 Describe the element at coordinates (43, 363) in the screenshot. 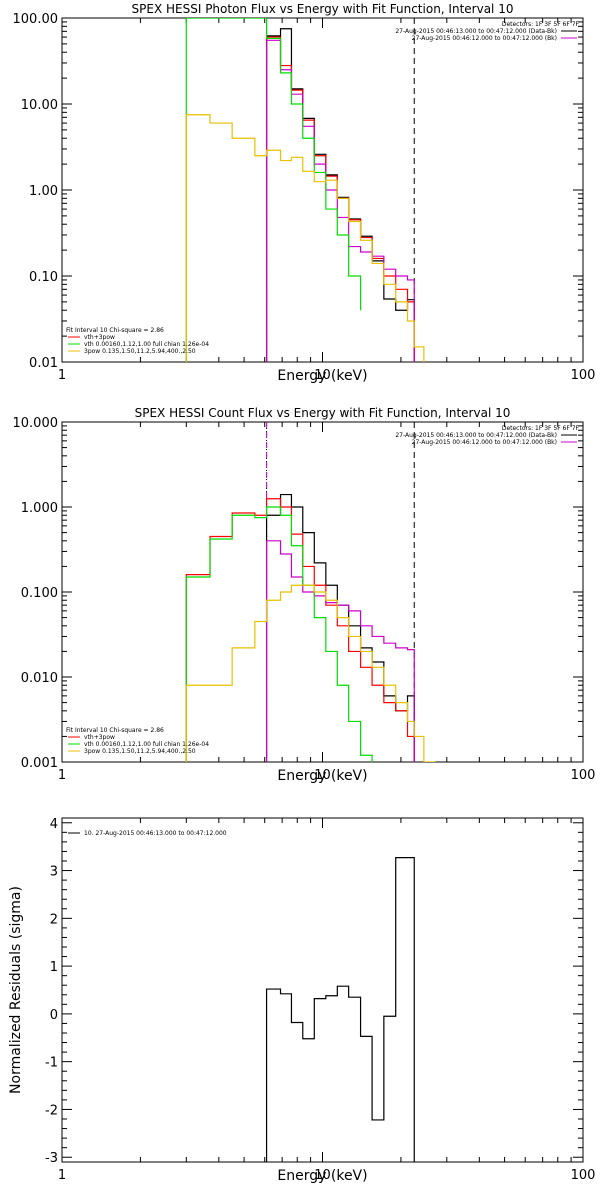

I see `y-tick-label: 0.01` at that location.